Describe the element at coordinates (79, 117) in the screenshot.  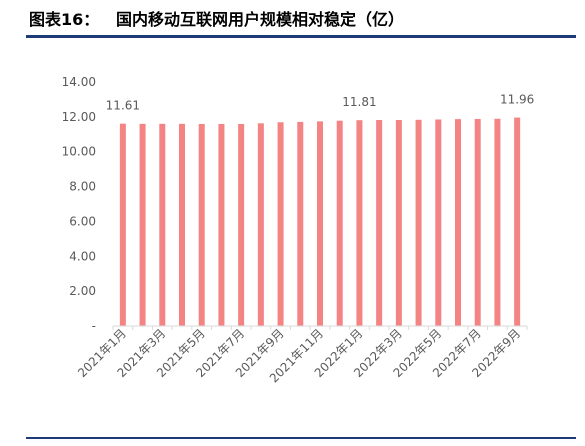
I see `y-tick-label: 12.00` at that location.